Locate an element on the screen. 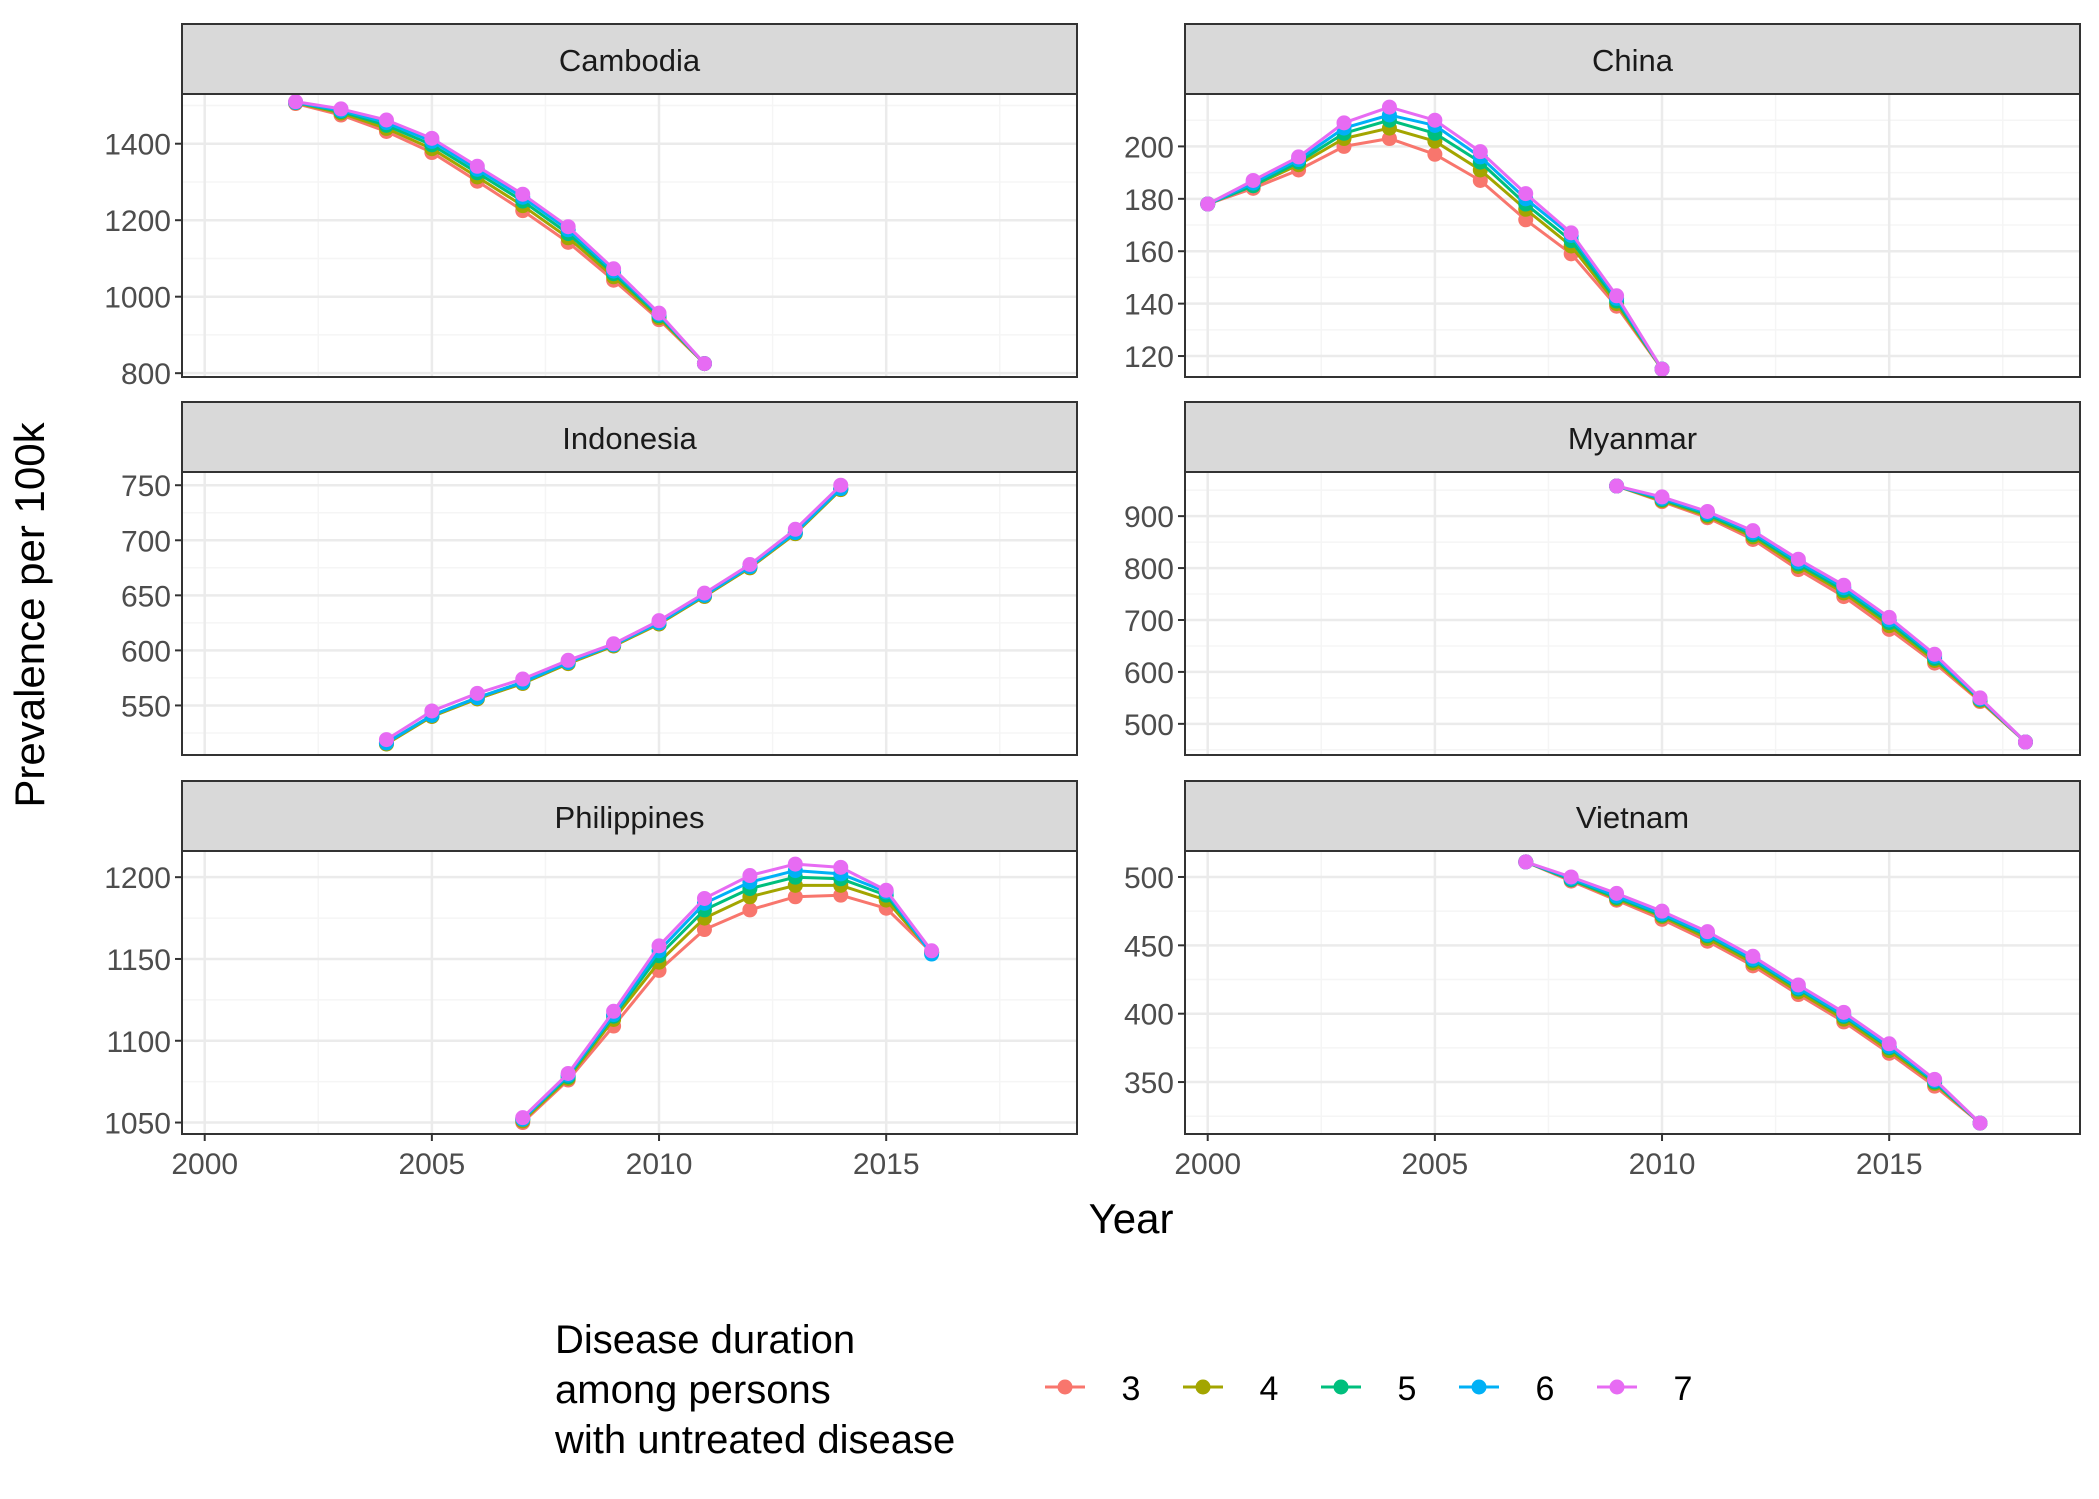 Image resolution: width=2099 pixels, height=1499 pixels. legend-key-label: 3 is located at coordinates (1131, 1389).